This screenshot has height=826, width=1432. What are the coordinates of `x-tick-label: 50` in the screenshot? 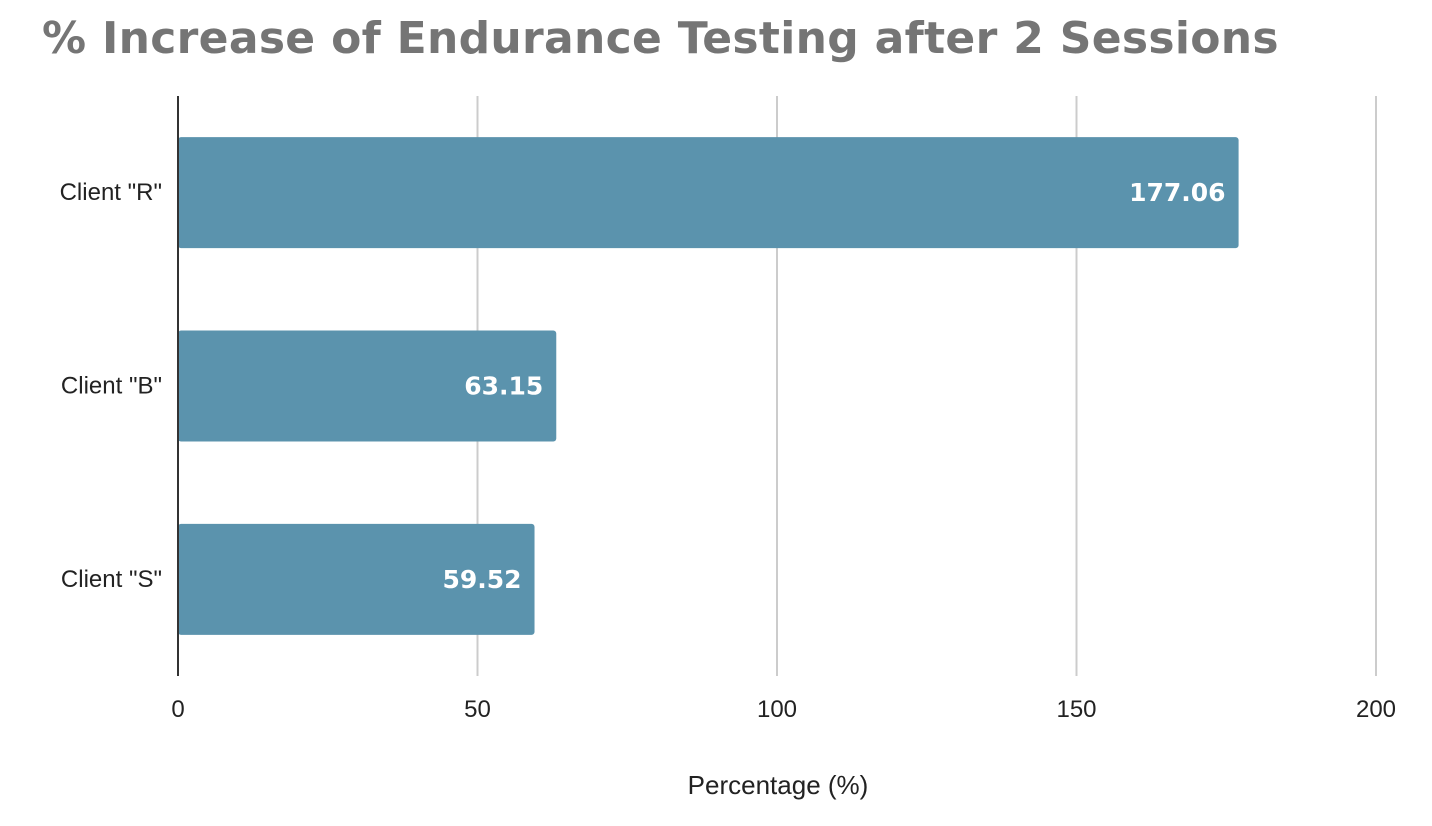 It's located at (477, 709).